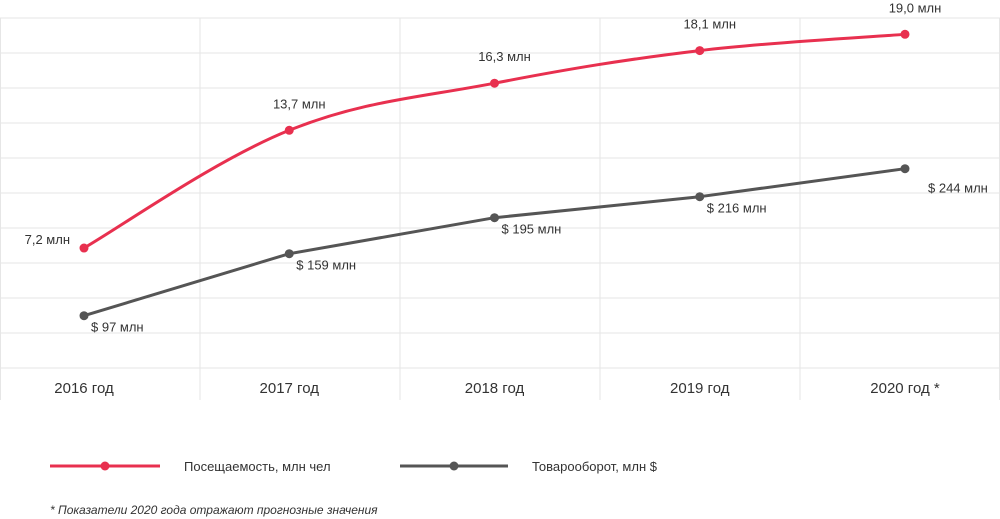  I want to click on legend-item-attendance: Посещаемость, млн чел, so click(190, 466).